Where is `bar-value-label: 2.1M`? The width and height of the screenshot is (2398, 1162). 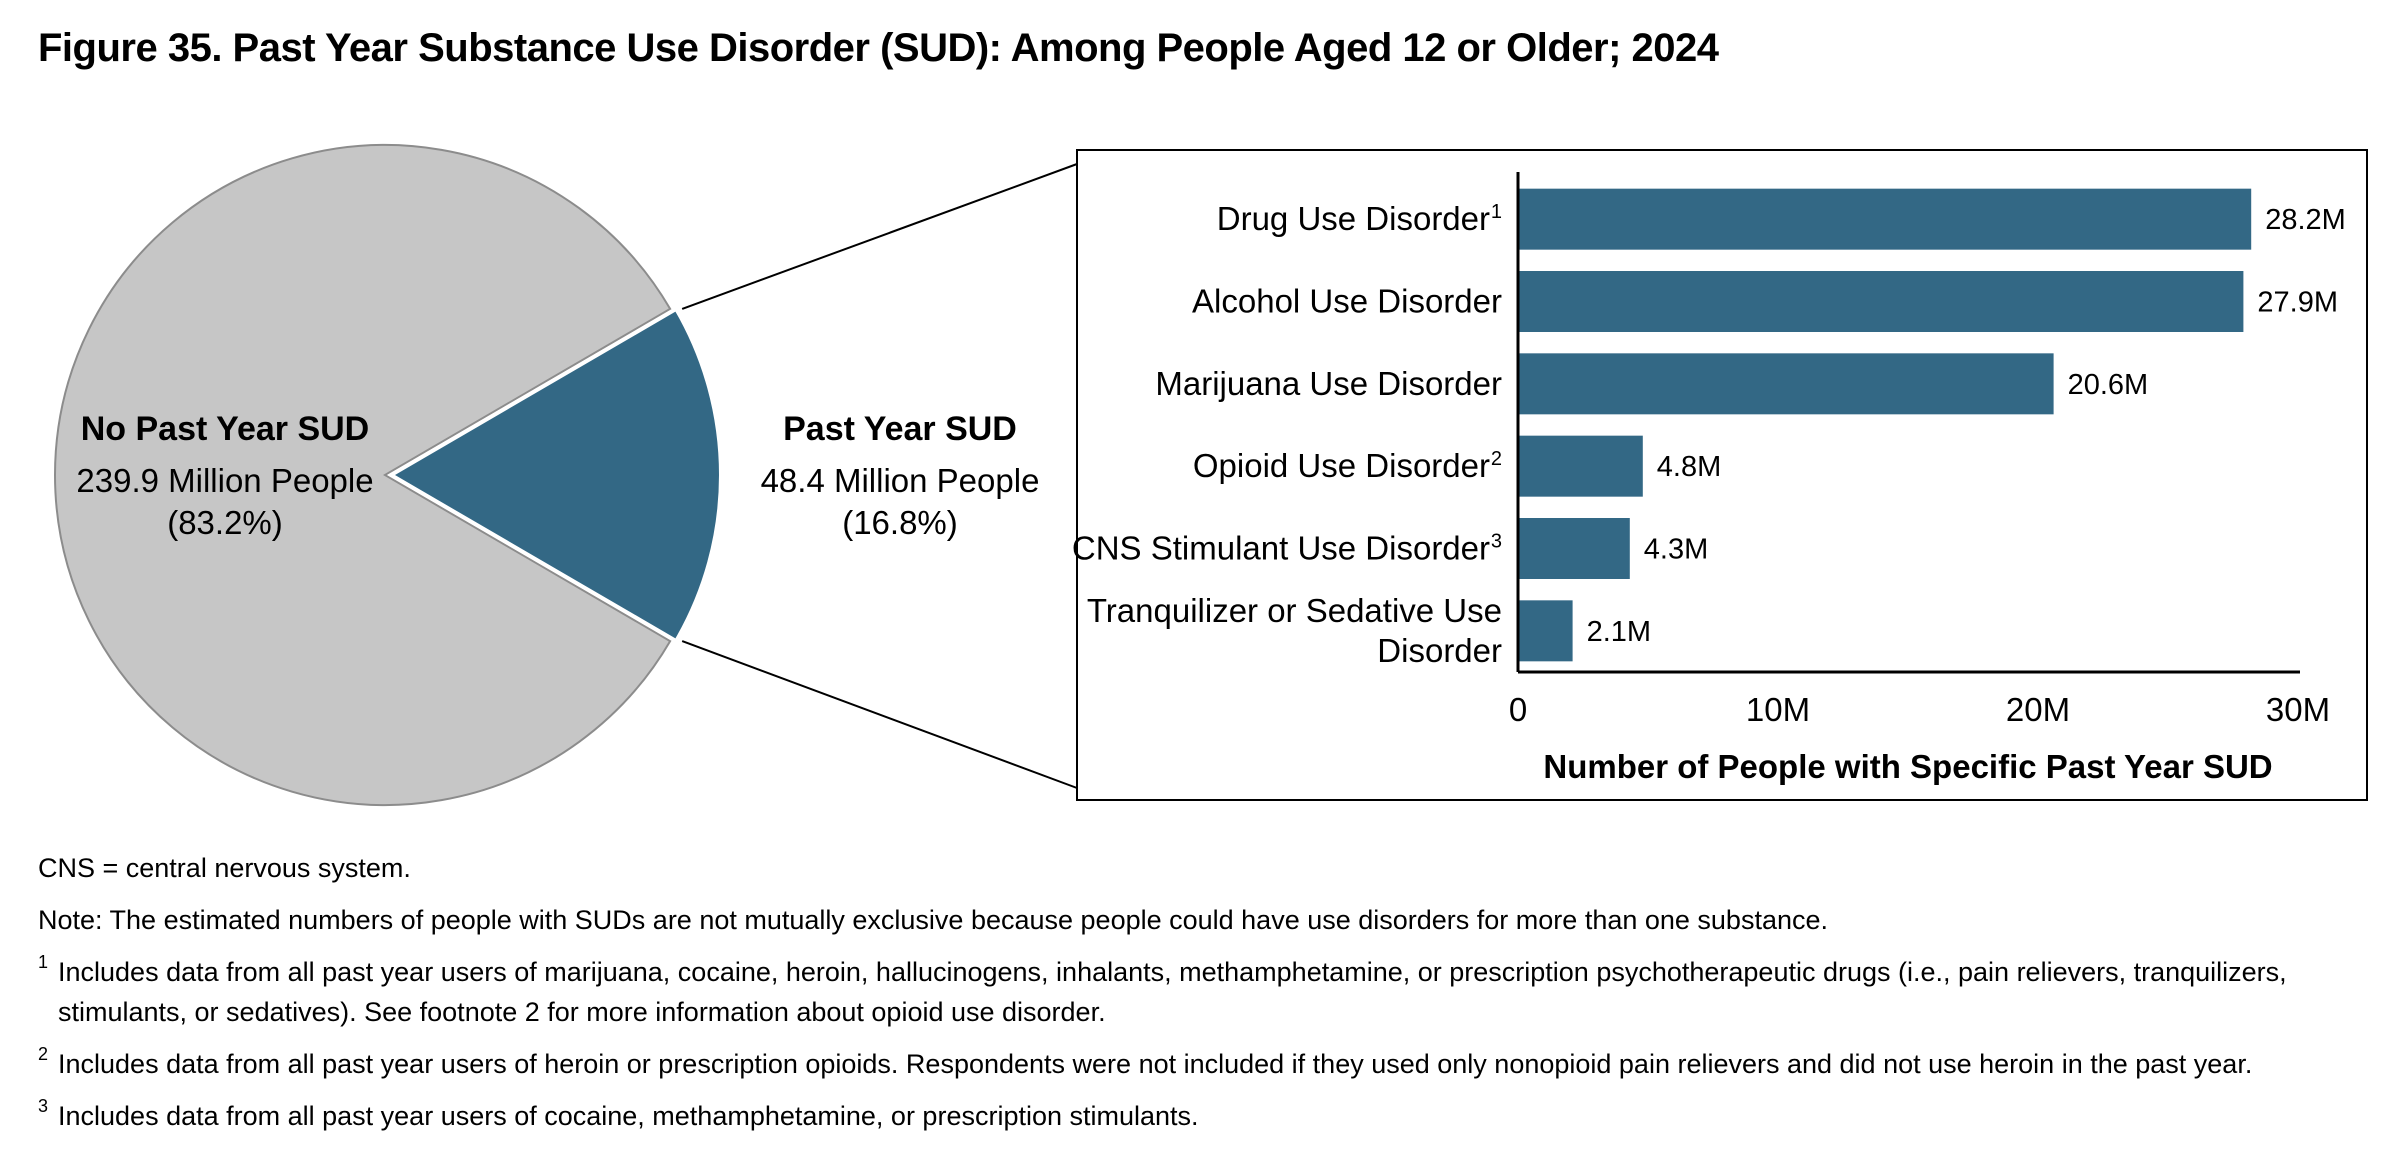
bar-value-label: 2.1M is located at coordinates (1619, 632).